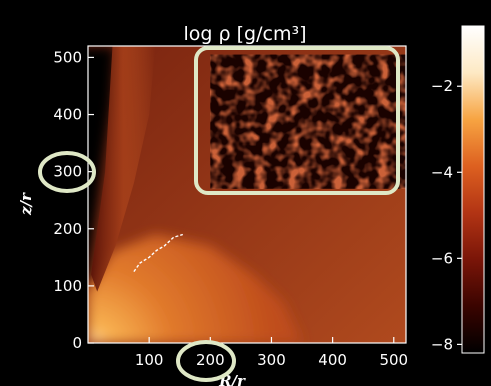  I want to click on highlight-ring-y300, so click(67, 172).